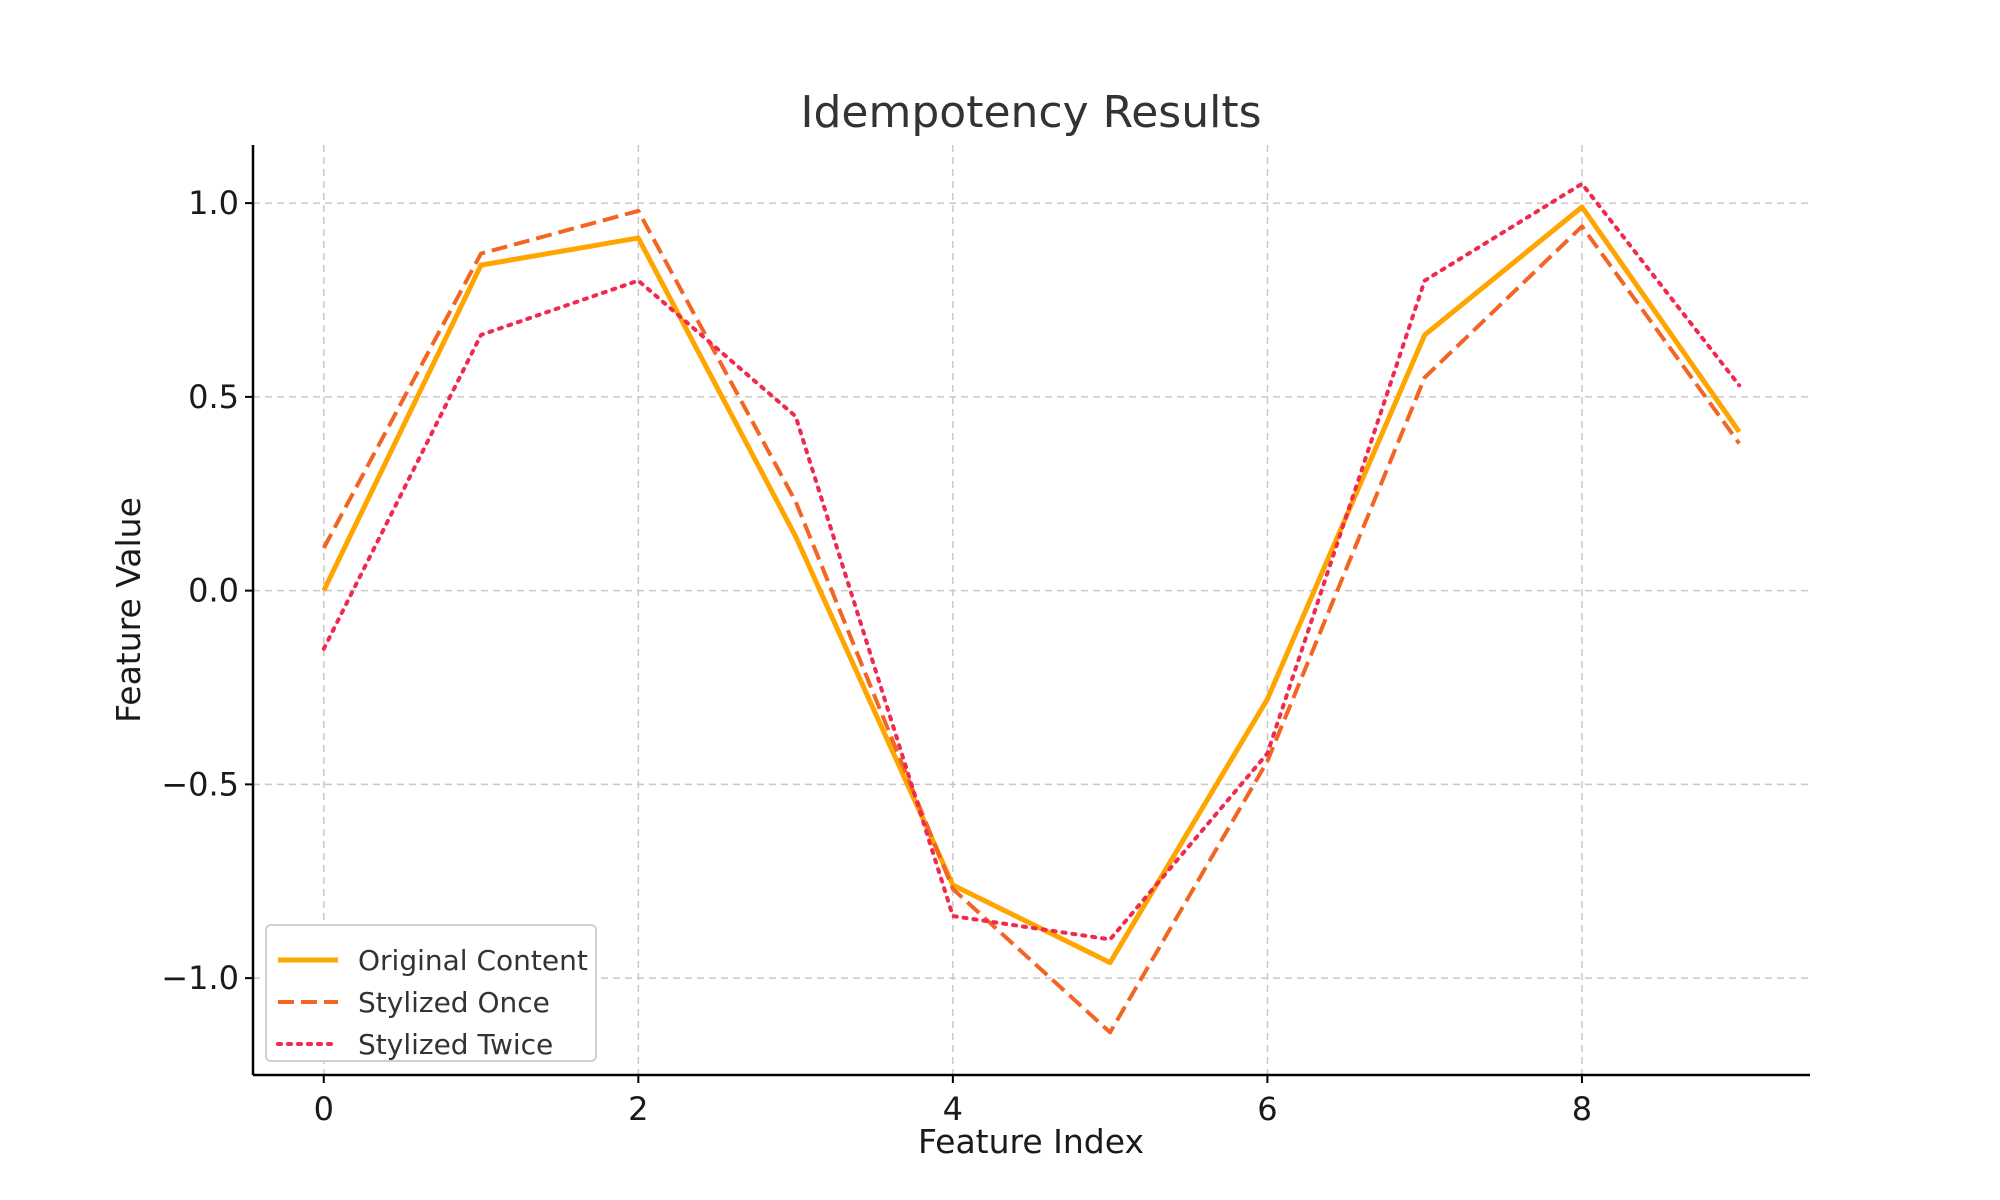  I want to click on x-tick-label: 2, so click(638, 1109).